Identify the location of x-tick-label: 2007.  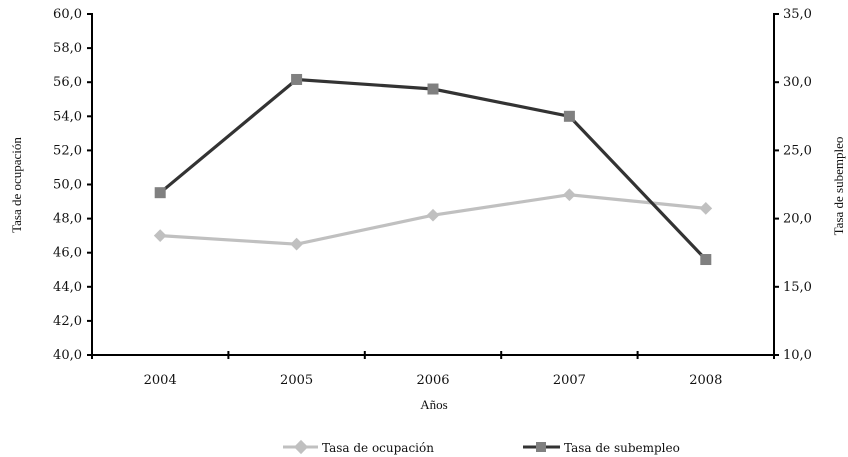
(569, 380).